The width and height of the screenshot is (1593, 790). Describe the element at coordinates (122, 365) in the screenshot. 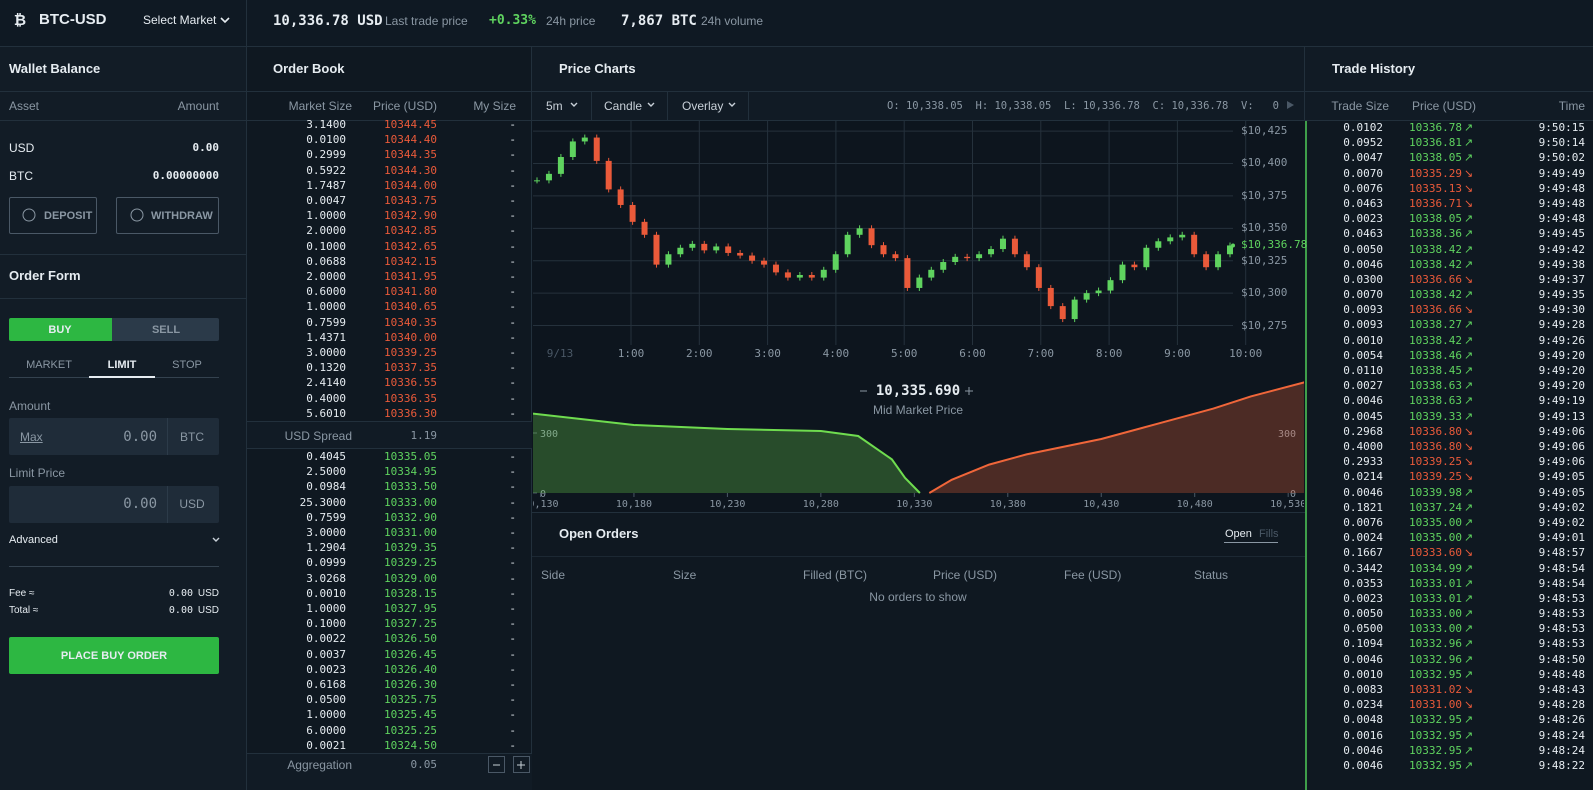

I see `order-type-tab: LIMIT` at that location.